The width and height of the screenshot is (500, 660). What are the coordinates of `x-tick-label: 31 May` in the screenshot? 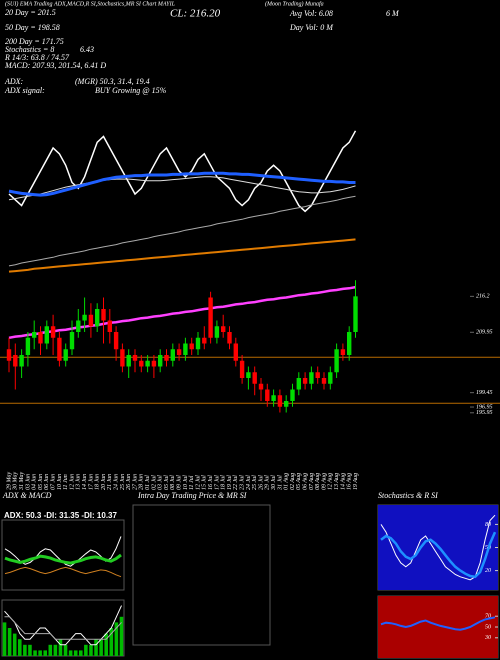 It's located at (22, 481).